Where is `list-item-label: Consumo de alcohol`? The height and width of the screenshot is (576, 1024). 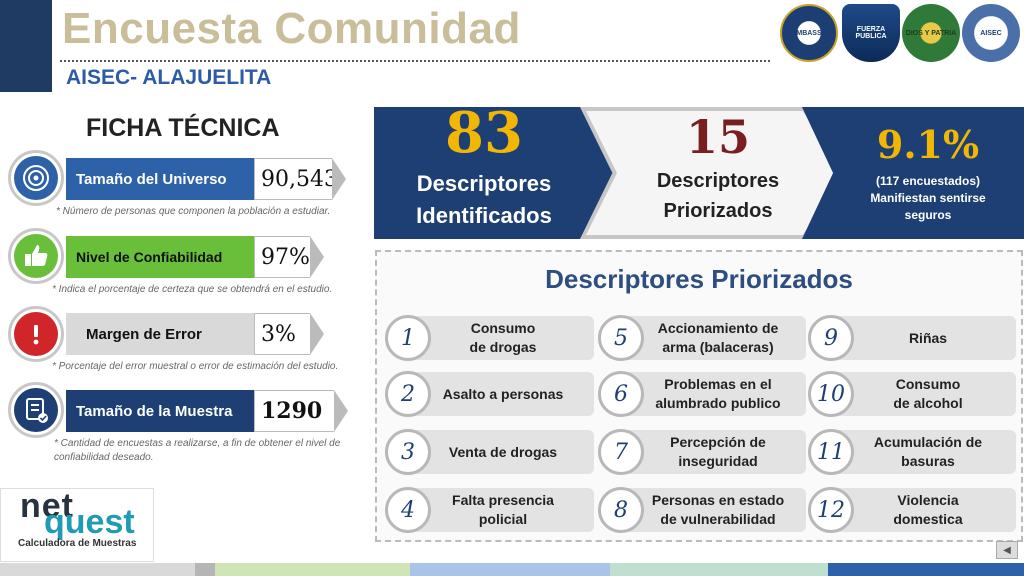
list-item-label: Consumo de alcohol is located at coordinates (928, 393).